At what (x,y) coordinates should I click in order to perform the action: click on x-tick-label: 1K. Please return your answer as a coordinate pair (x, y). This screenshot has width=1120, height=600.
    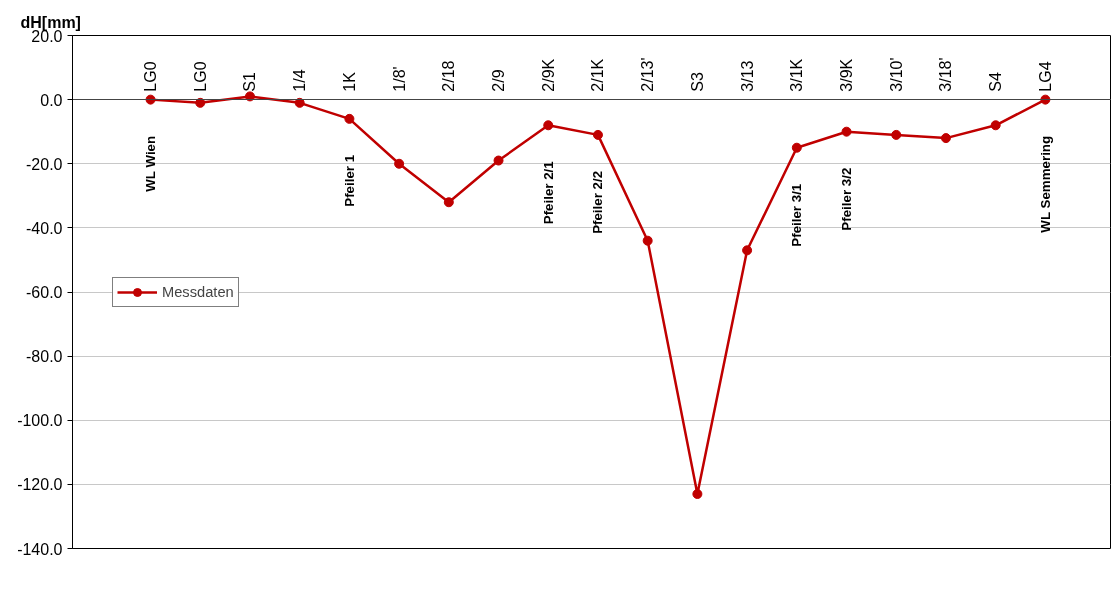
    Looking at the image, I should click on (349, 81).